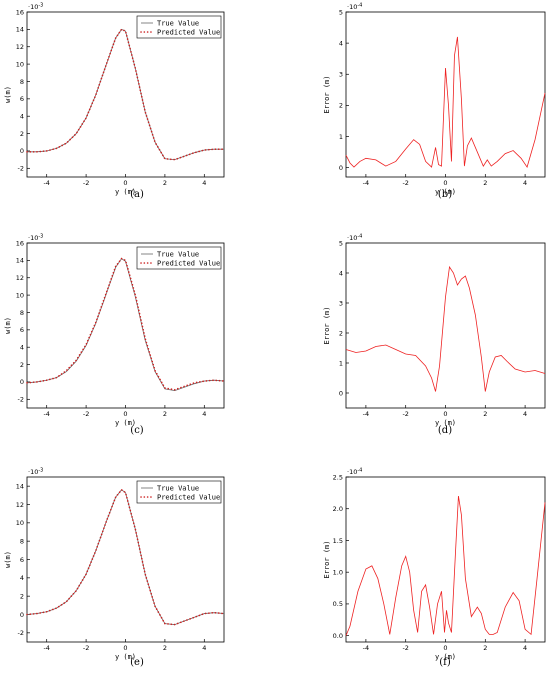 Image resolution: width=550 pixels, height=681 pixels. I want to click on y-tick-label: 0.0, so click(338, 636).